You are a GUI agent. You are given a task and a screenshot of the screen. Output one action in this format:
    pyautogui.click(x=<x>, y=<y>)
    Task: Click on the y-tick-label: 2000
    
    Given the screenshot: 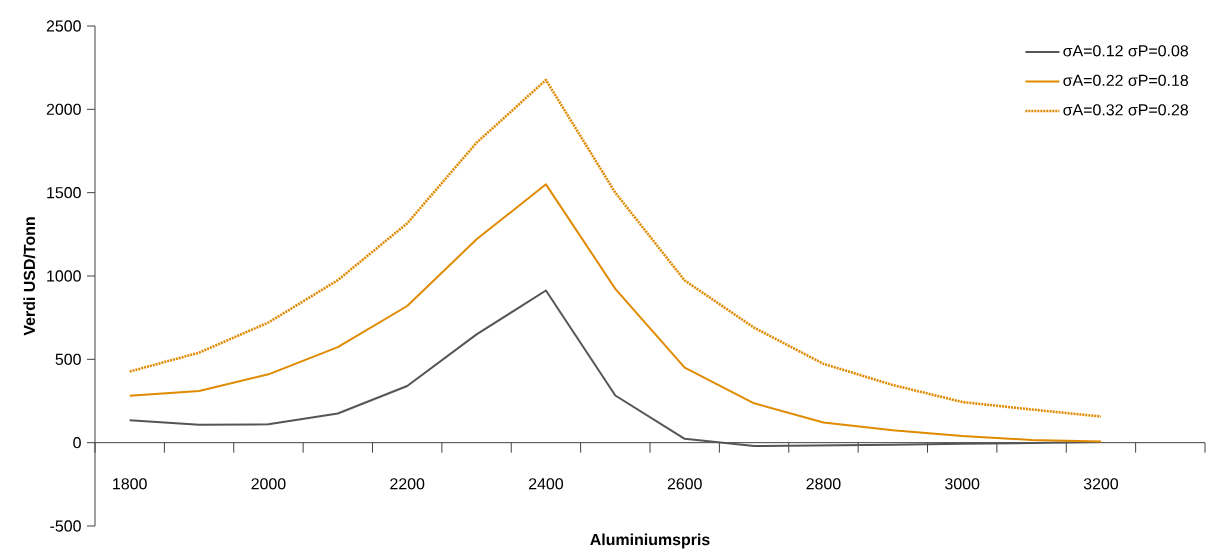 What is the action you would take?
    pyautogui.click(x=63, y=109)
    